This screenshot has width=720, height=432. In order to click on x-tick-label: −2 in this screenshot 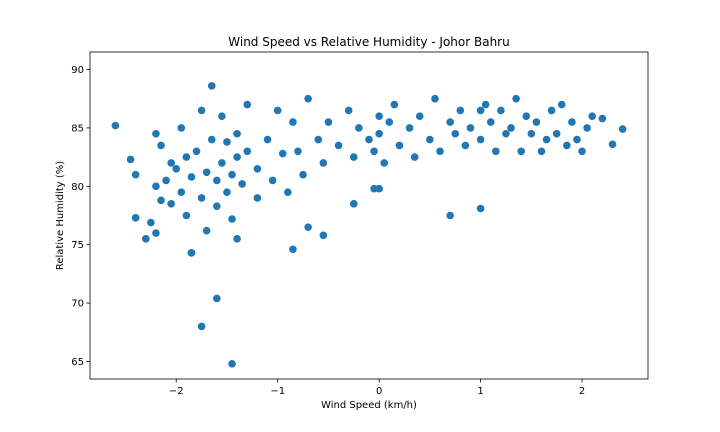, I will do `click(176, 391)`.